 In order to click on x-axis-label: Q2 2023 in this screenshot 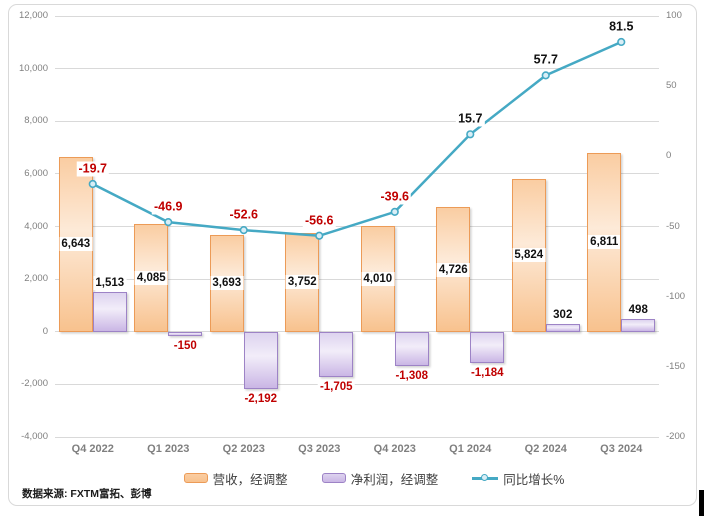, I will do `click(243, 449)`.